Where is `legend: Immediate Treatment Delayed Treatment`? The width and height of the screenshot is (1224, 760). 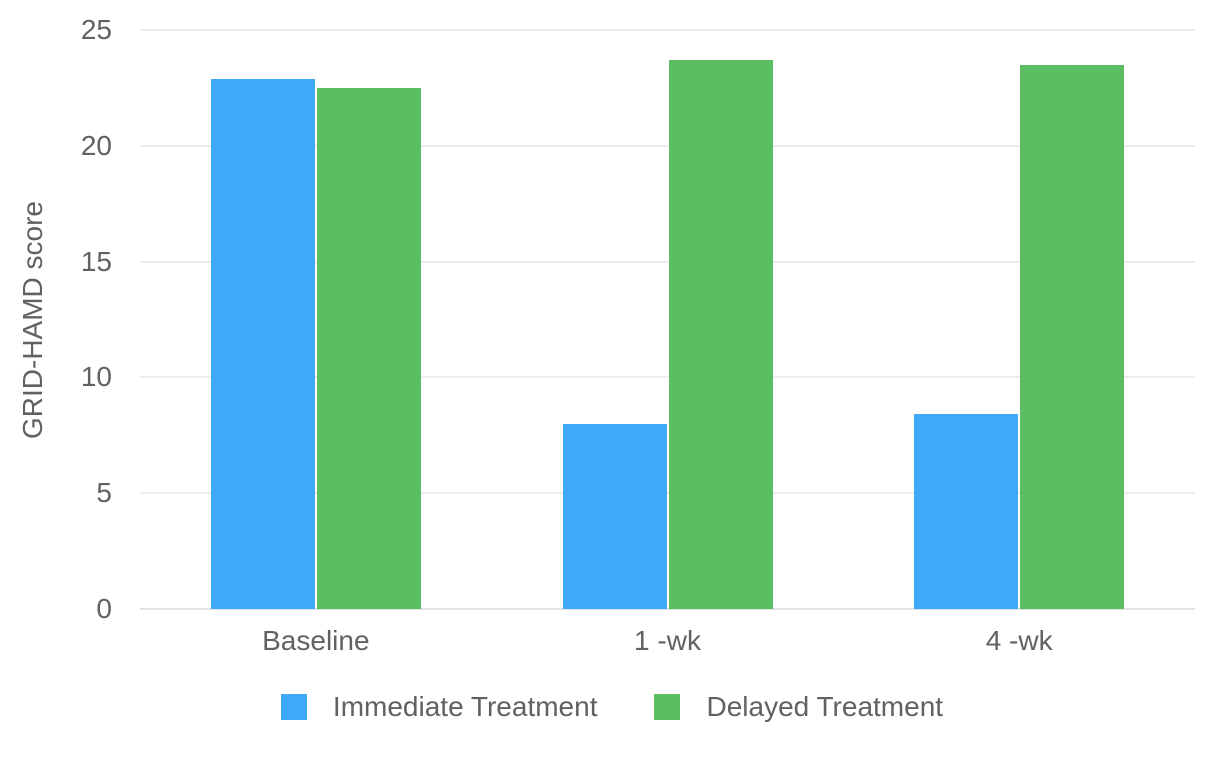
legend: Immediate Treatment Delayed Treatment is located at coordinates (612, 707).